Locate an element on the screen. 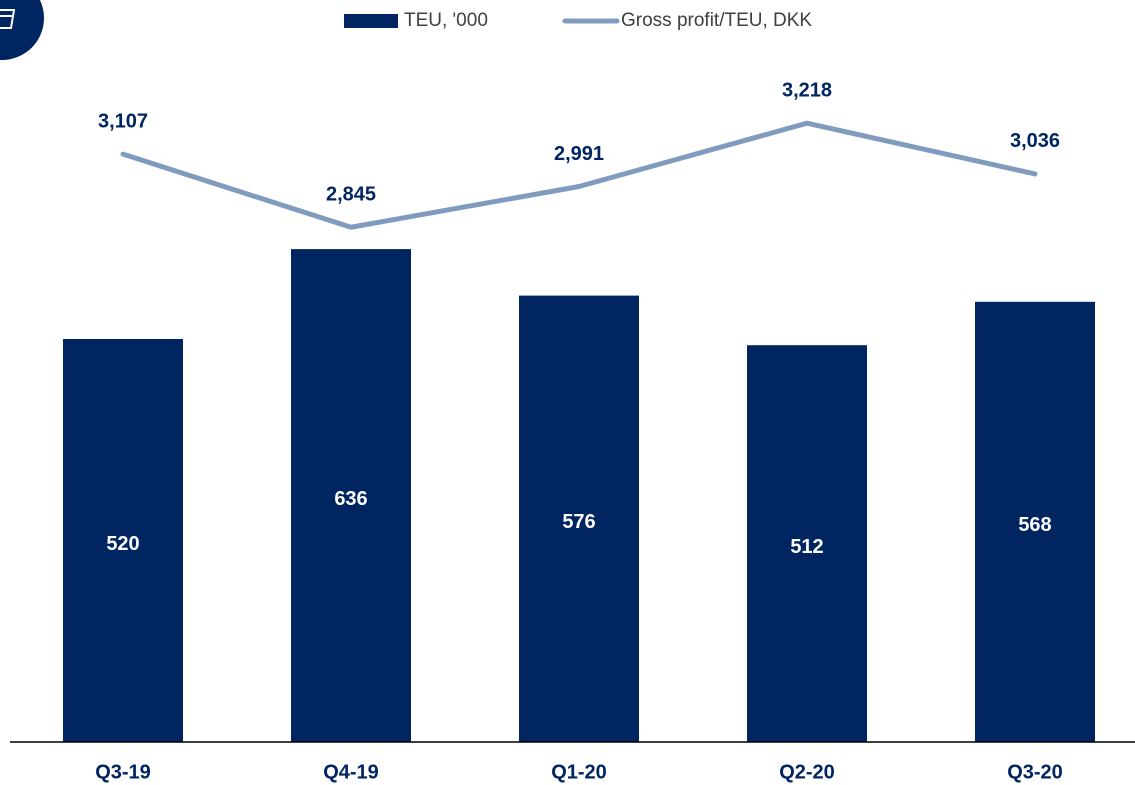 The height and width of the screenshot is (785, 1135). bar-value-label: 576 is located at coordinates (578, 522).